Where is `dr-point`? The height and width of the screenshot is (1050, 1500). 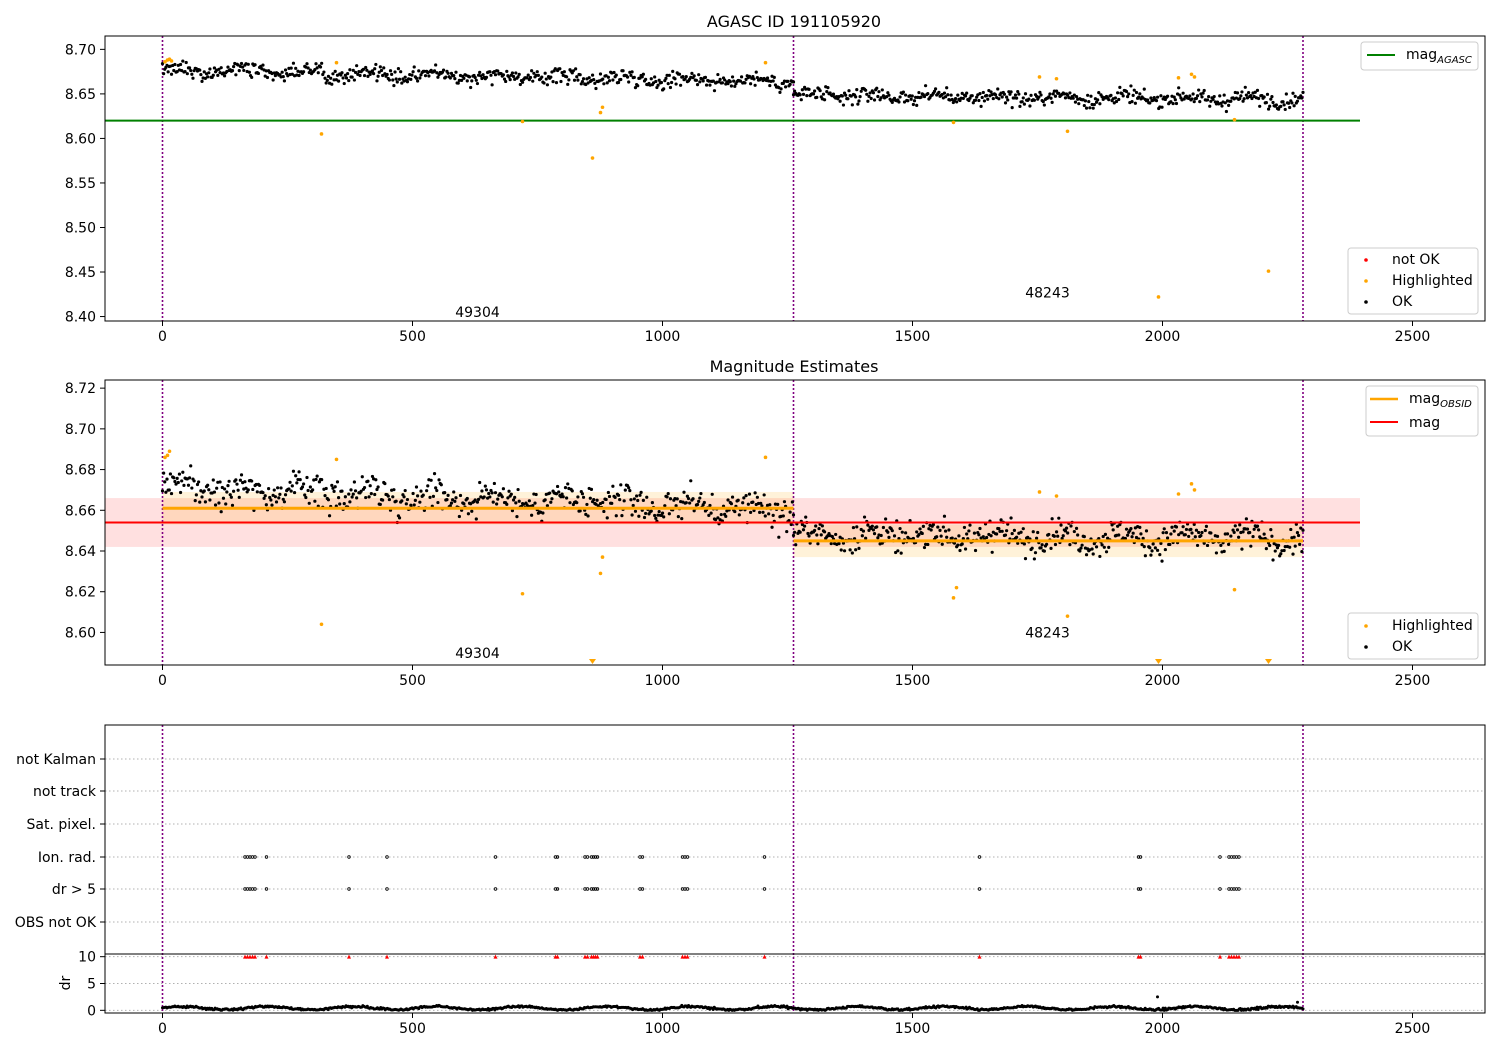 dr-point is located at coordinates (1163, 1008).